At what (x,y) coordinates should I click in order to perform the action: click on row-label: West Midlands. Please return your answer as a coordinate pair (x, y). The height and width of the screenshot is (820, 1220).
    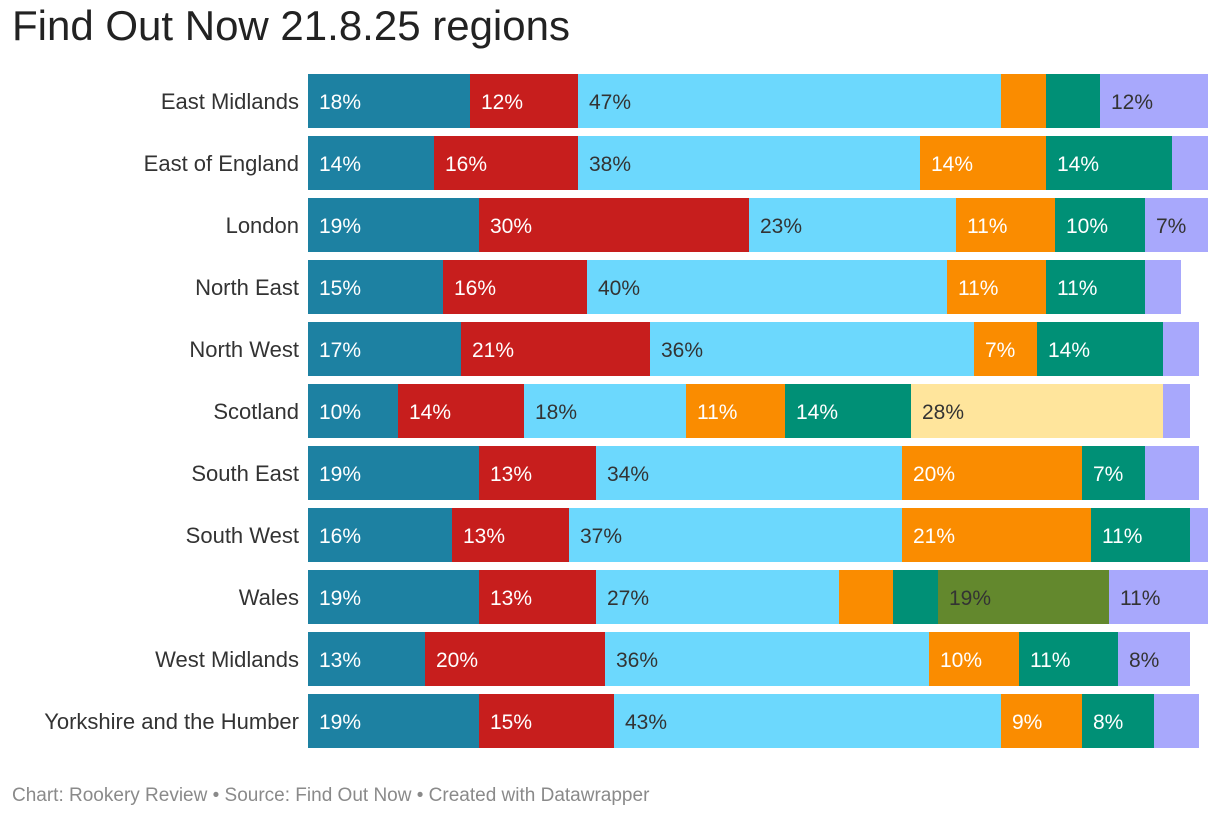
    Looking at the image, I should click on (227, 659).